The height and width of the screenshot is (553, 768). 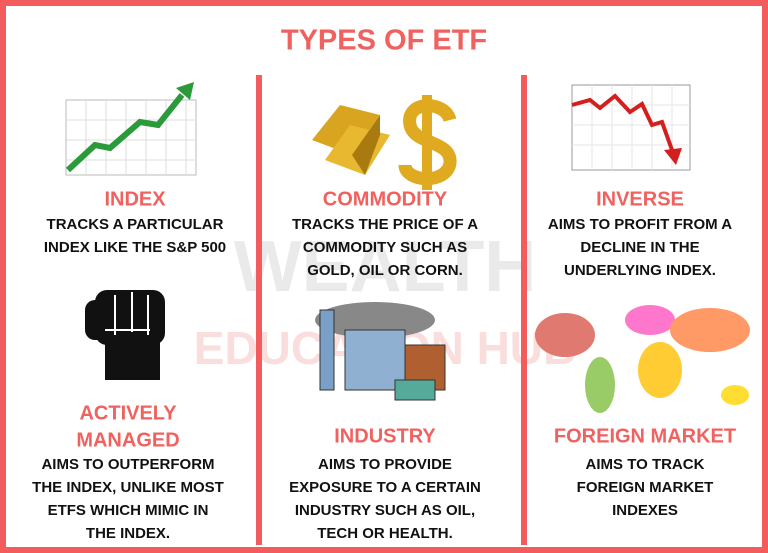 I want to click on fist-icon, so click(x=125, y=335).